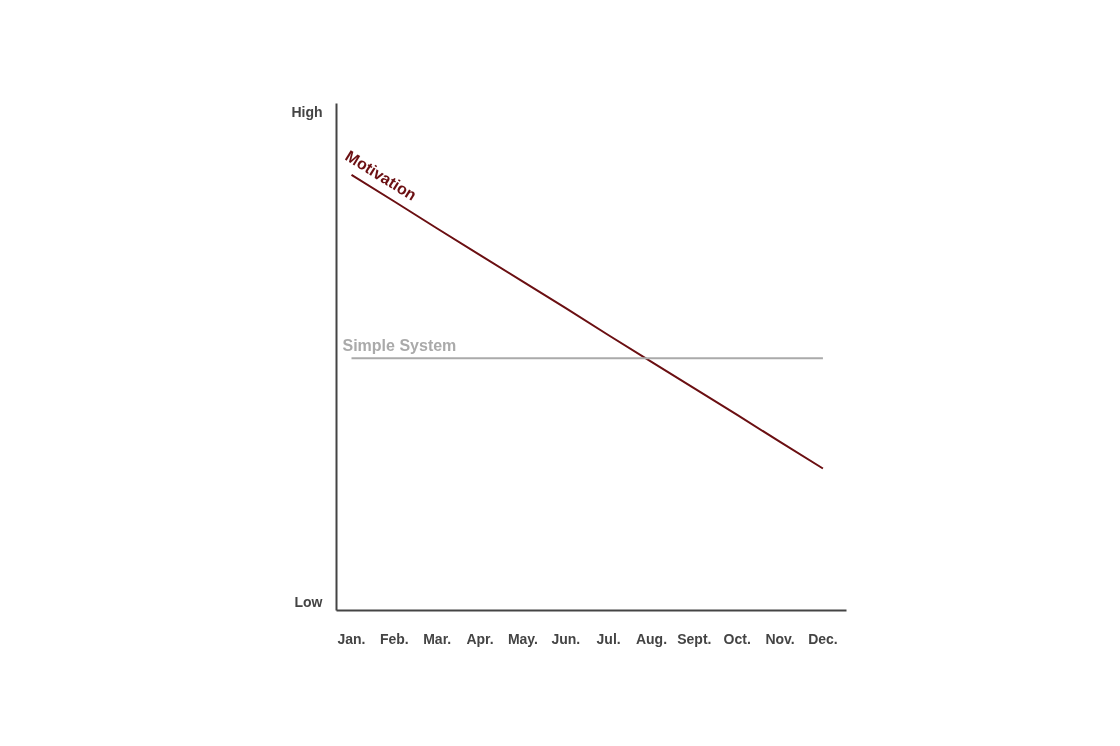 The image size is (1120, 746). What do you see at coordinates (780, 638) in the screenshot?
I see `x-tick-label: Nov.` at bounding box center [780, 638].